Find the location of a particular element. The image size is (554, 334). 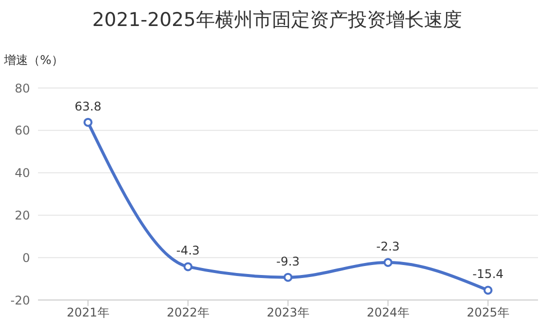

x-tick-label: 2023年 is located at coordinates (288, 313).